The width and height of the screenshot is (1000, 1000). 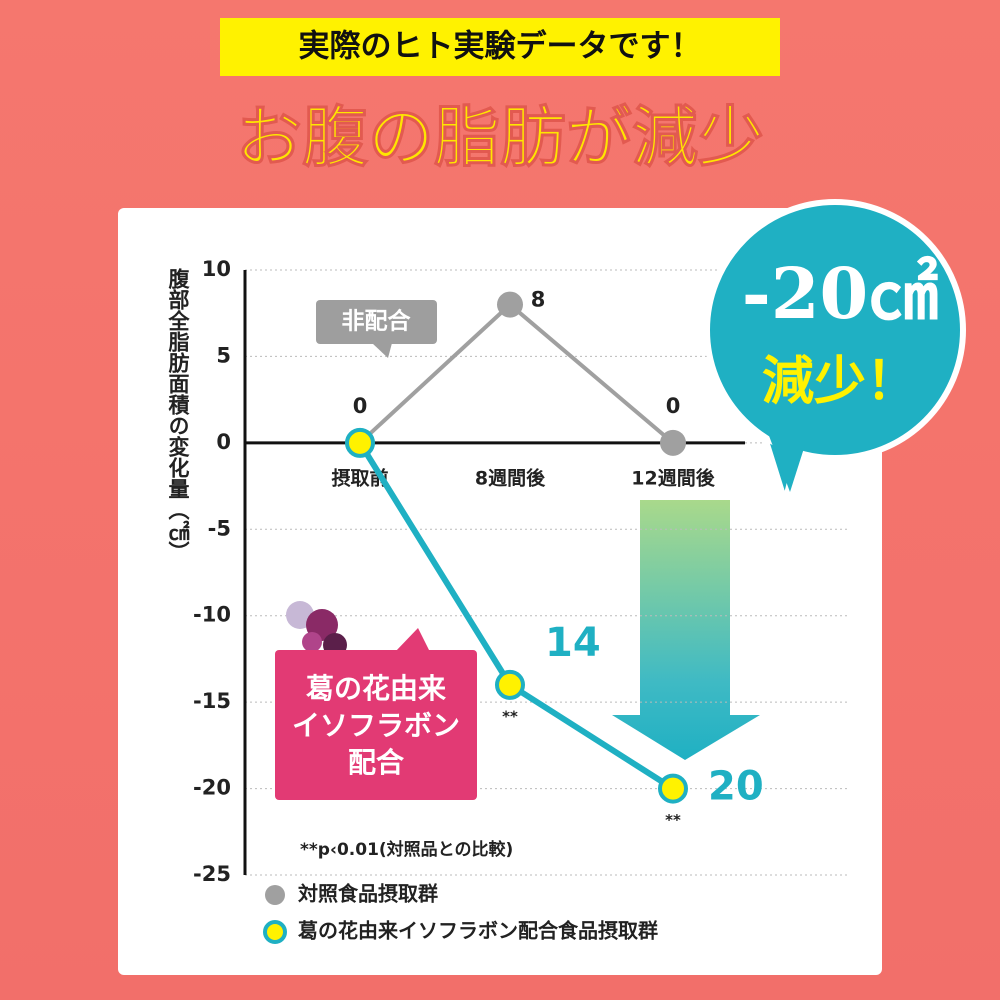 What do you see at coordinates (673, 477) in the screenshot?
I see `x-tick-label: 12週間後` at bounding box center [673, 477].